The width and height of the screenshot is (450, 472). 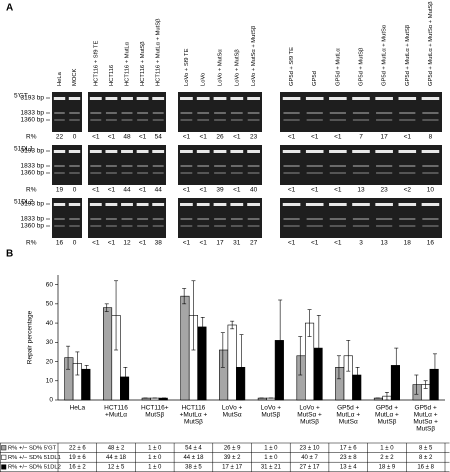 I want to click on r-value: 3, so click(x=361, y=243).